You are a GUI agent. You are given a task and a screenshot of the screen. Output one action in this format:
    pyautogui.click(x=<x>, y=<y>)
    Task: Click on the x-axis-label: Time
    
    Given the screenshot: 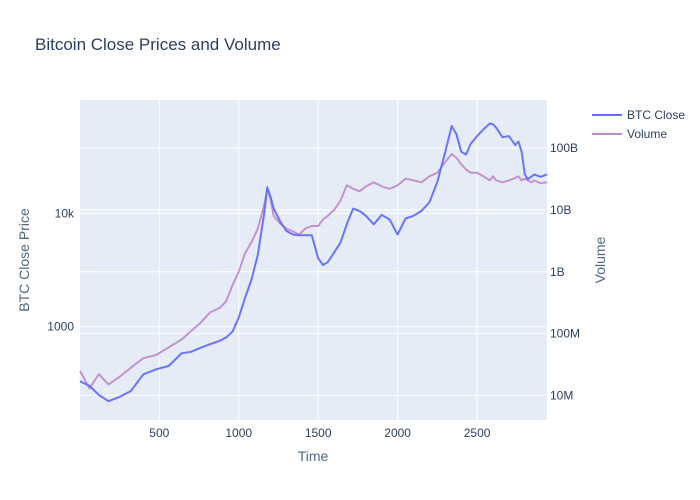 What is the action you would take?
    pyautogui.click(x=313, y=456)
    